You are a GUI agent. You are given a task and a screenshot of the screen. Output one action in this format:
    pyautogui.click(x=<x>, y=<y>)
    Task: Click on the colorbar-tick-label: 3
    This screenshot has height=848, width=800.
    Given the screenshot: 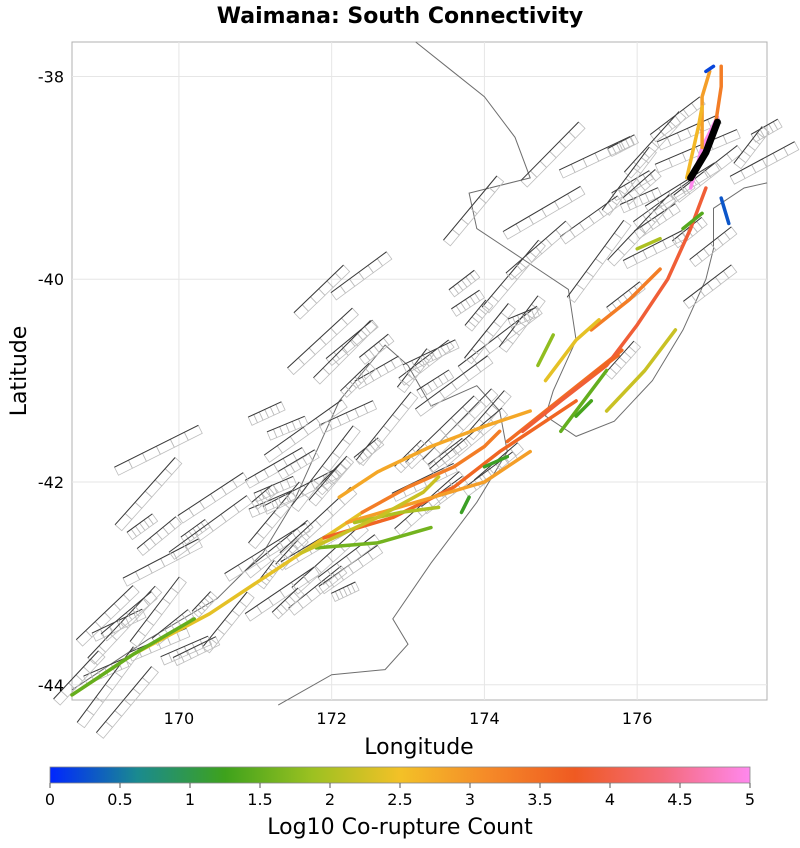 What is the action you would take?
    pyautogui.click(x=470, y=799)
    